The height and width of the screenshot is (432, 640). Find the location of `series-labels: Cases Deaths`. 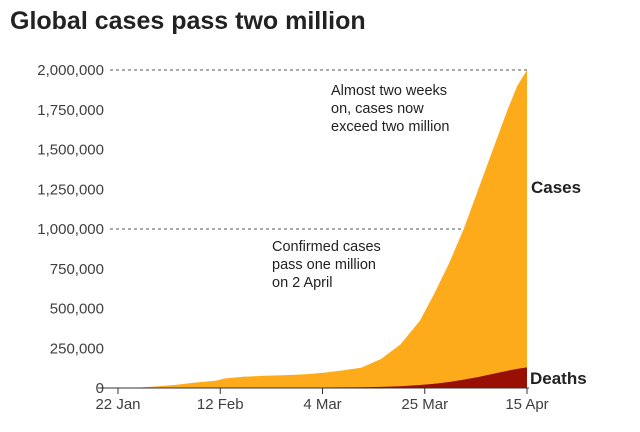

series-labels: Cases Deaths is located at coordinates (558, 283).